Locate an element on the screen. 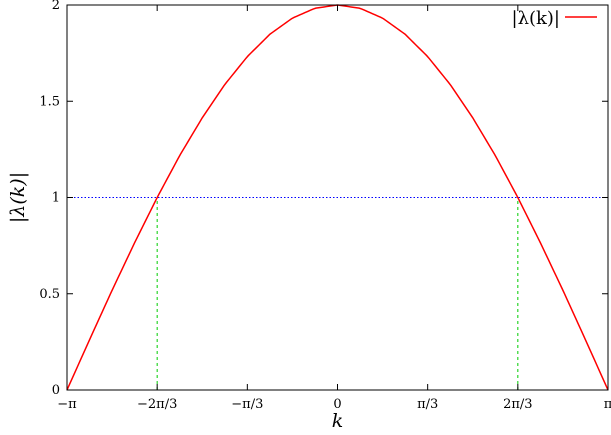 Image resolution: width=611 pixels, height=435 pixels. legend: |λ(k)| is located at coordinates (554, 18).